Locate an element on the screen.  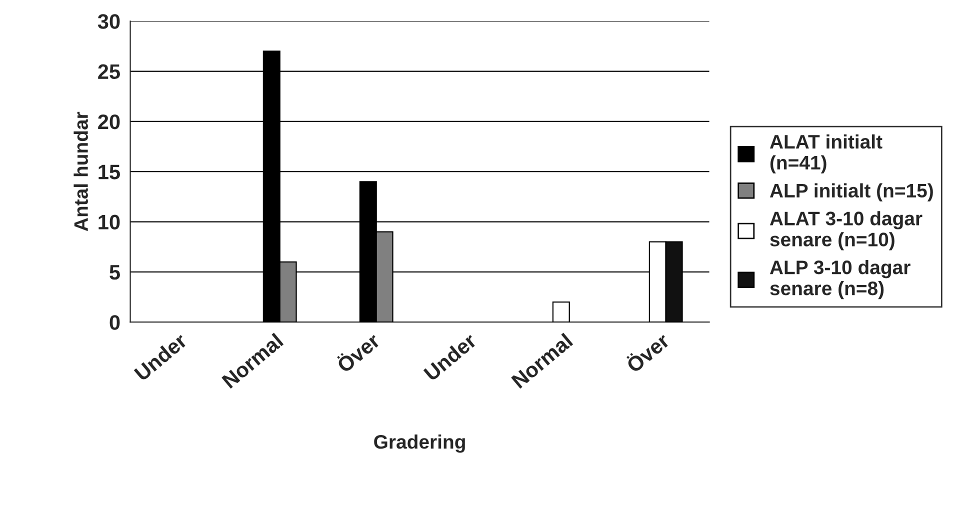
y-tick-label: 15 is located at coordinates (109, 172).